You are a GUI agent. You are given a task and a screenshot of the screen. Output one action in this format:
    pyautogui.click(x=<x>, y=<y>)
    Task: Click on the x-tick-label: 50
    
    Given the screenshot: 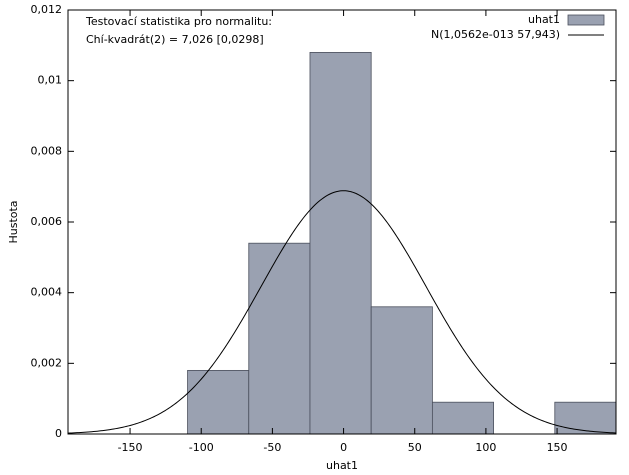 What is the action you would take?
    pyautogui.click(x=415, y=447)
    